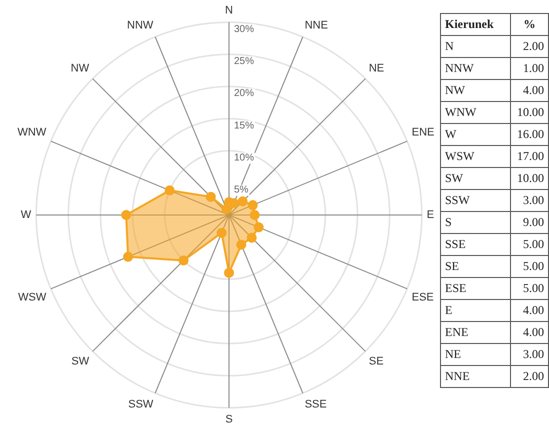 This screenshot has width=549, height=431. I want to click on y-tick-label: 30%, so click(244, 29).